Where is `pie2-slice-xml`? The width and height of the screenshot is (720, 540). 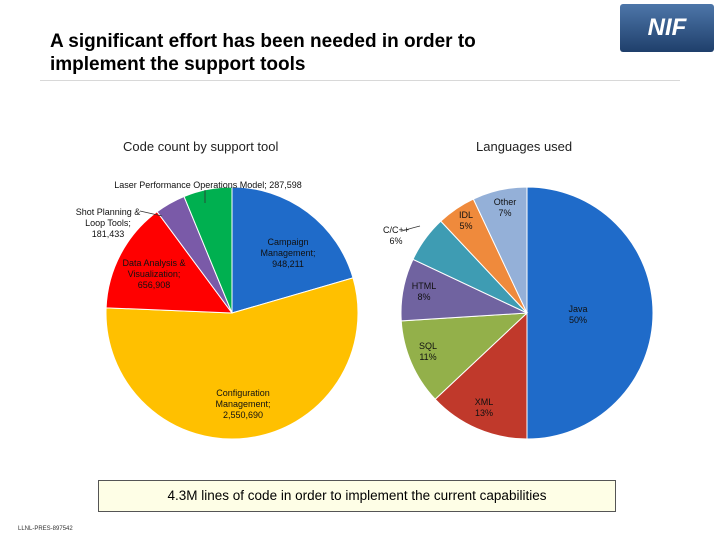 pie2-slice-xml is located at coordinates (481, 375).